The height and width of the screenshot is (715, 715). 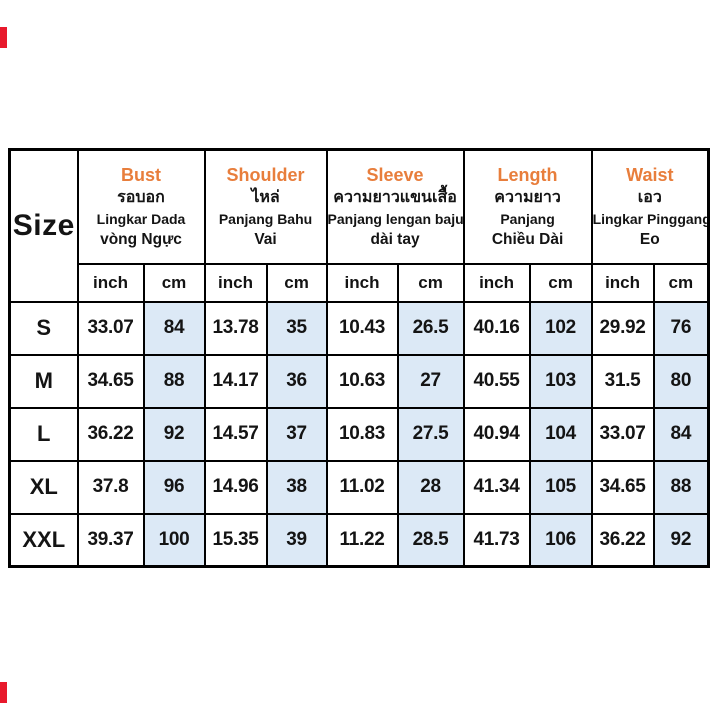 I want to click on value-cell: 29.92, so click(x=622, y=328).